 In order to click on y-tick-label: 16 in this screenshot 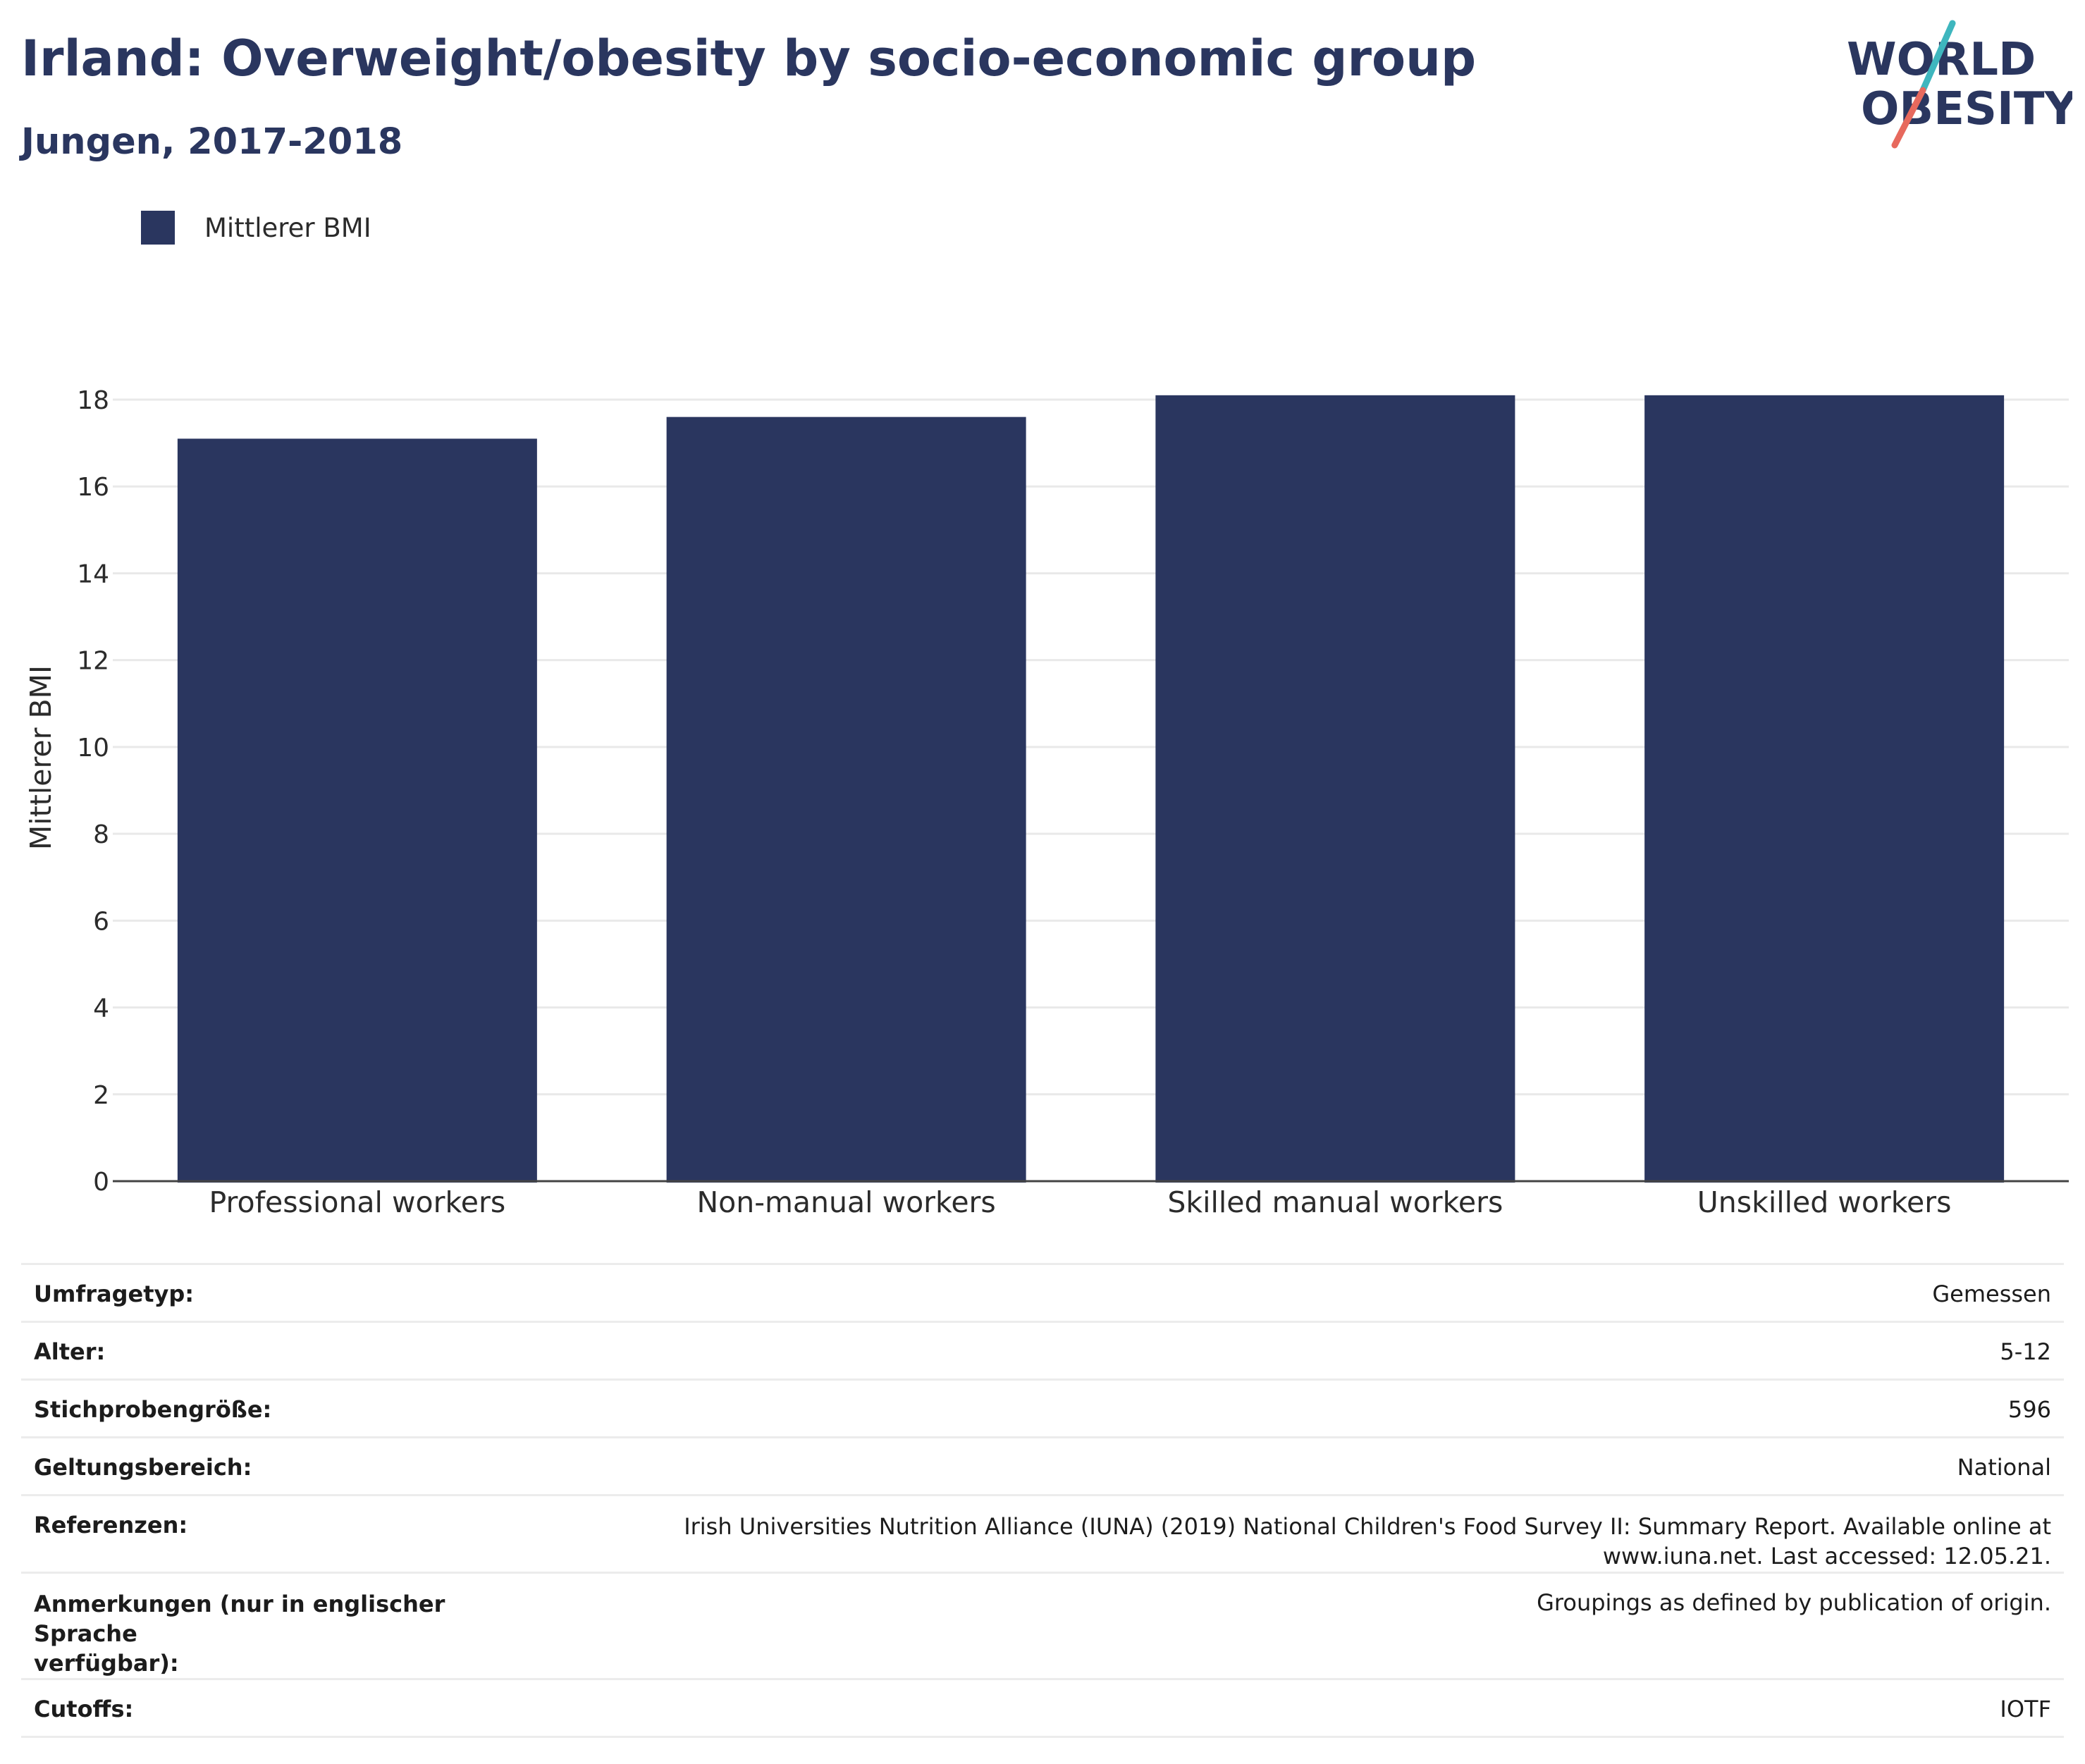, I will do `click(93, 487)`.